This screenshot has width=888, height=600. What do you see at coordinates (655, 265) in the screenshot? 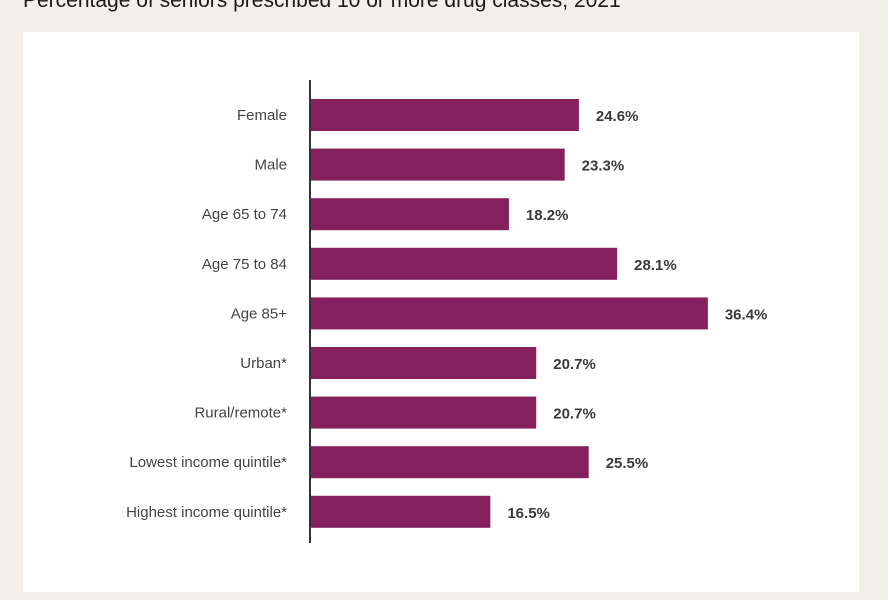
I see `value-label-3: 28.1%` at bounding box center [655, 265].